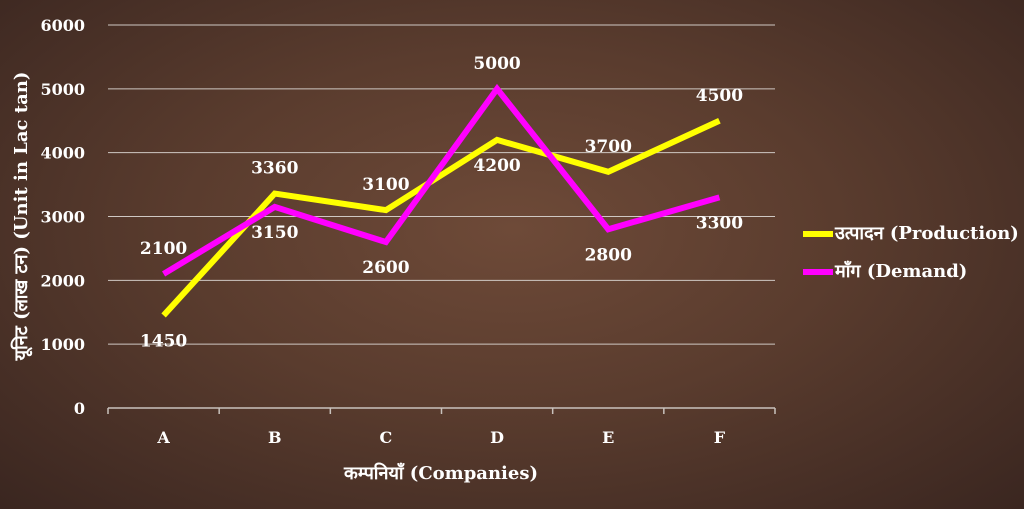  What do you see at coordinates (911, 252) in the screenshot?
I see `legend: उत्पादन (Production) माँग (Demand)` at bounding box center [911, 252].